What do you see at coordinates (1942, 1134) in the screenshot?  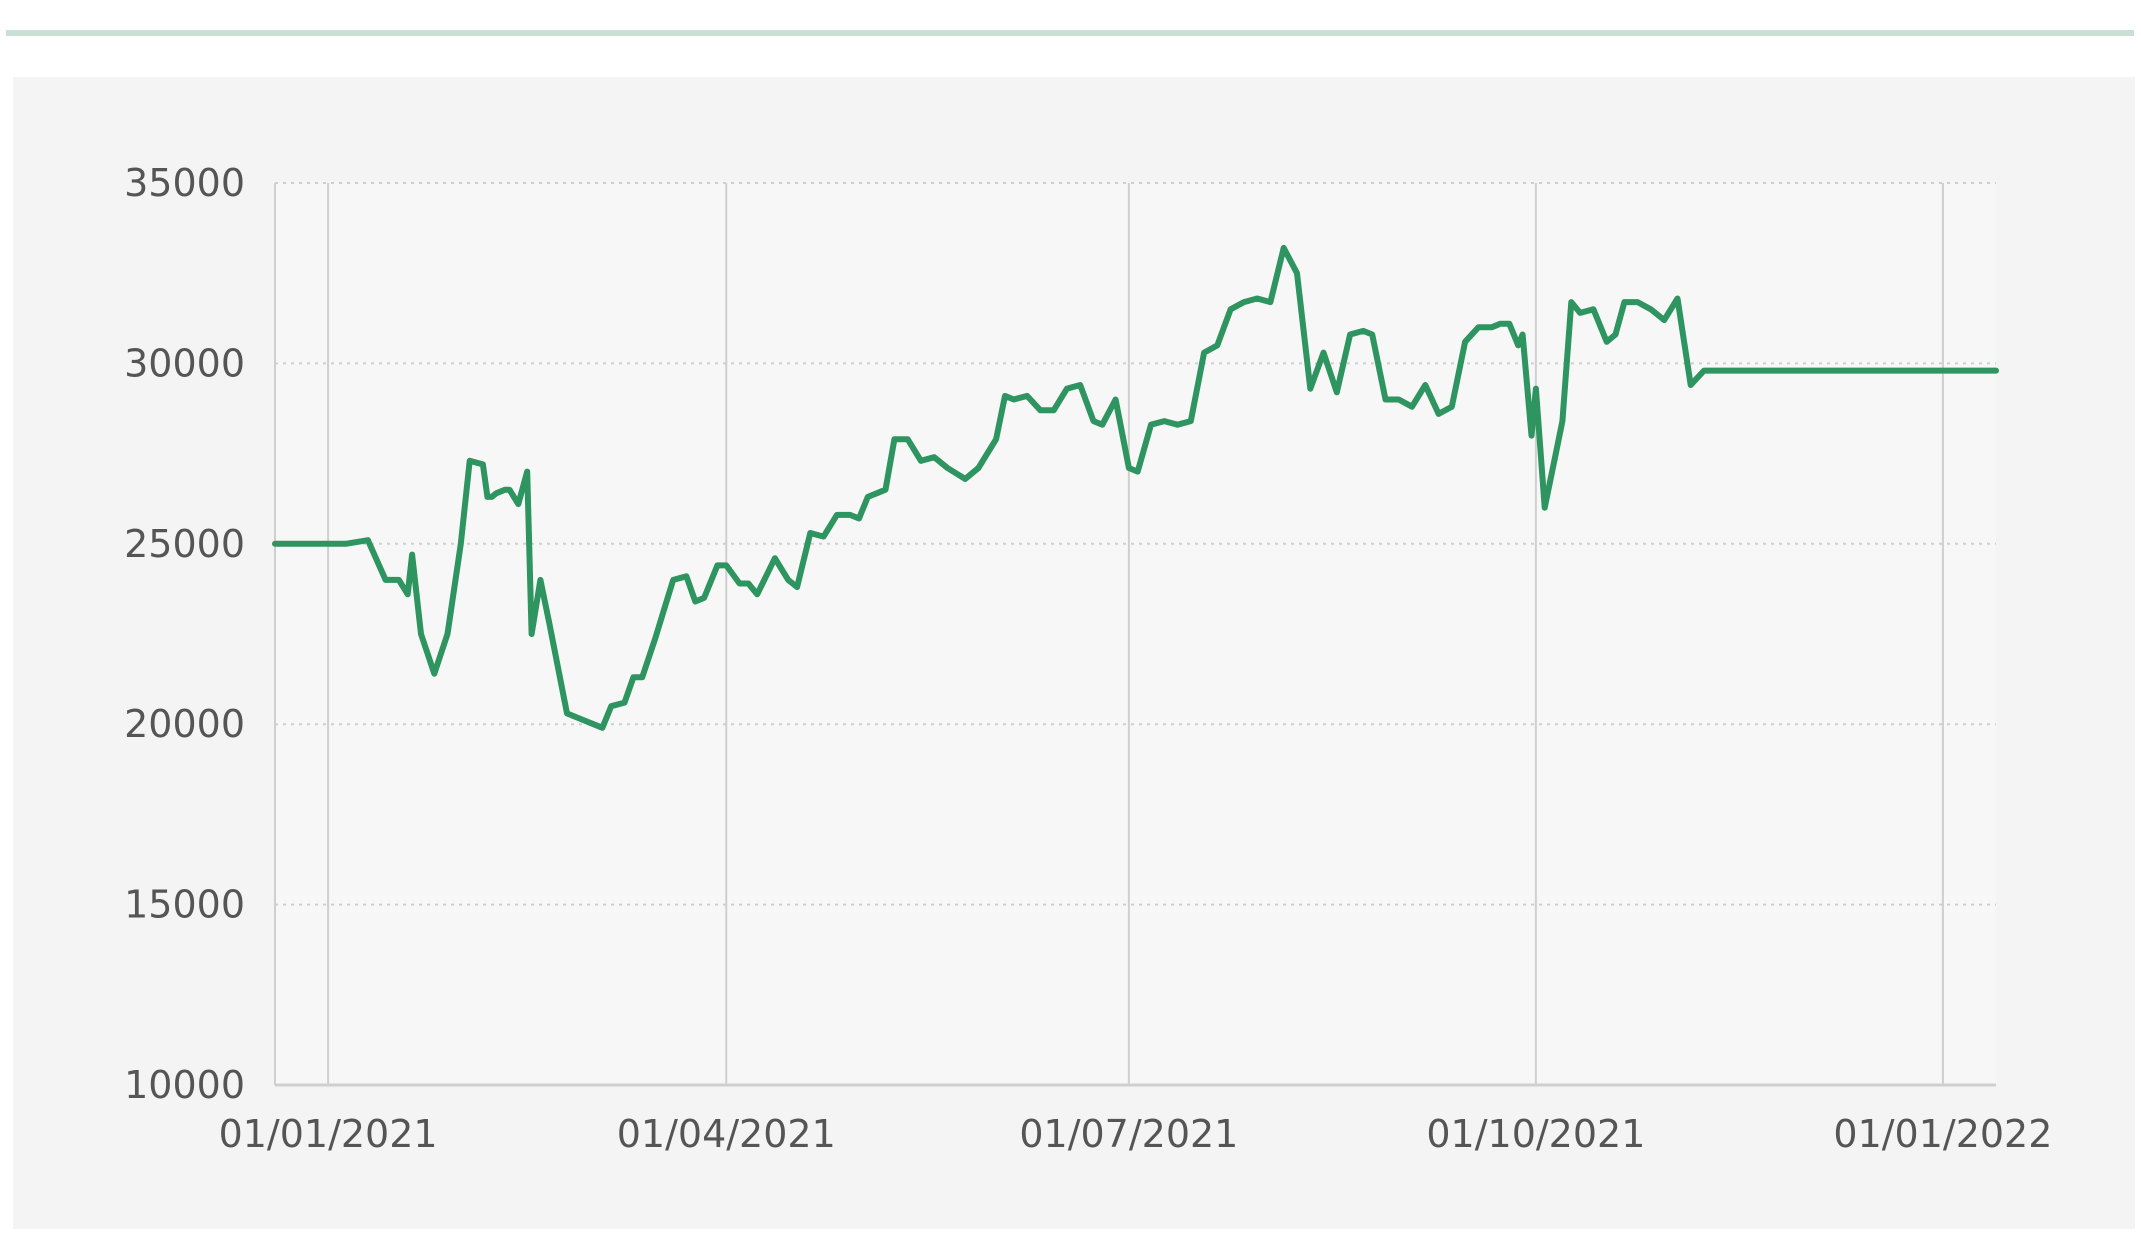 I see `x-tick-label: 01/01/2022` at bounding box center [1942, 1134].